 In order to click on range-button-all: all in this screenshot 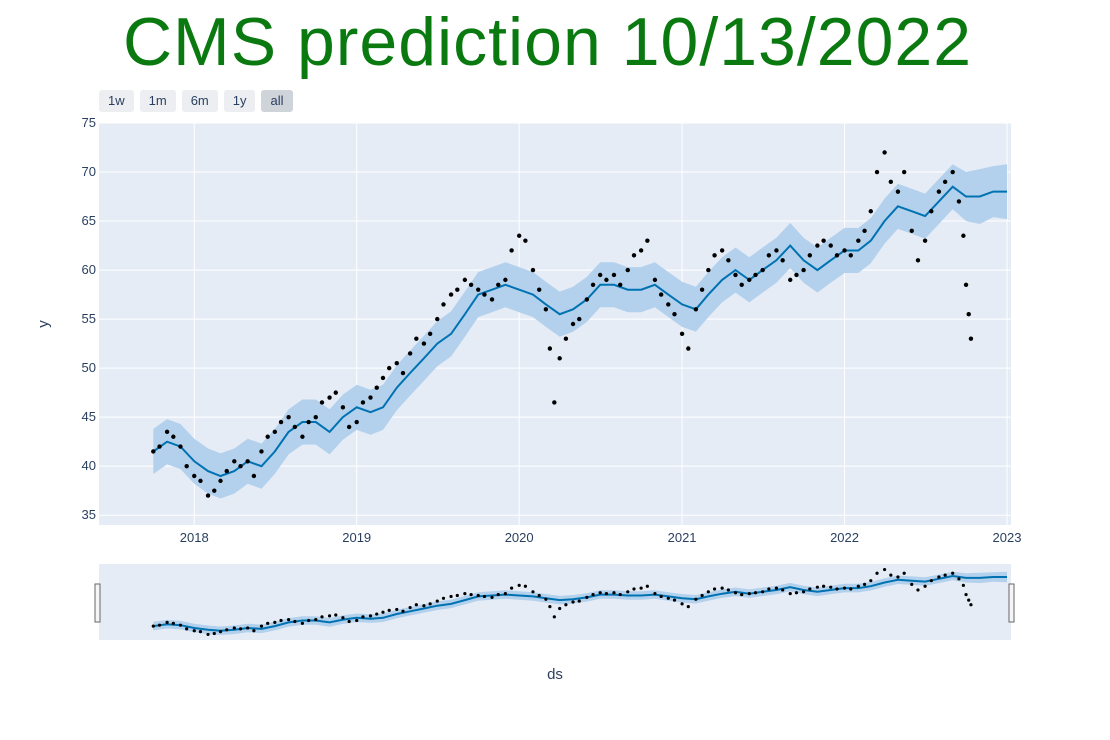, I will do `click(277, 101)`.